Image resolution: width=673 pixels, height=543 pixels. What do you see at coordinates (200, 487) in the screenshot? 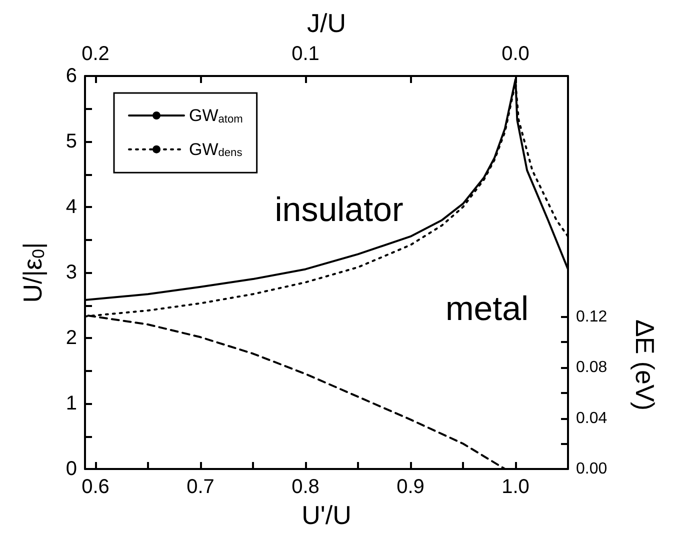
I see `x-tick-label: 0.7` at bounding box center [200, 487].